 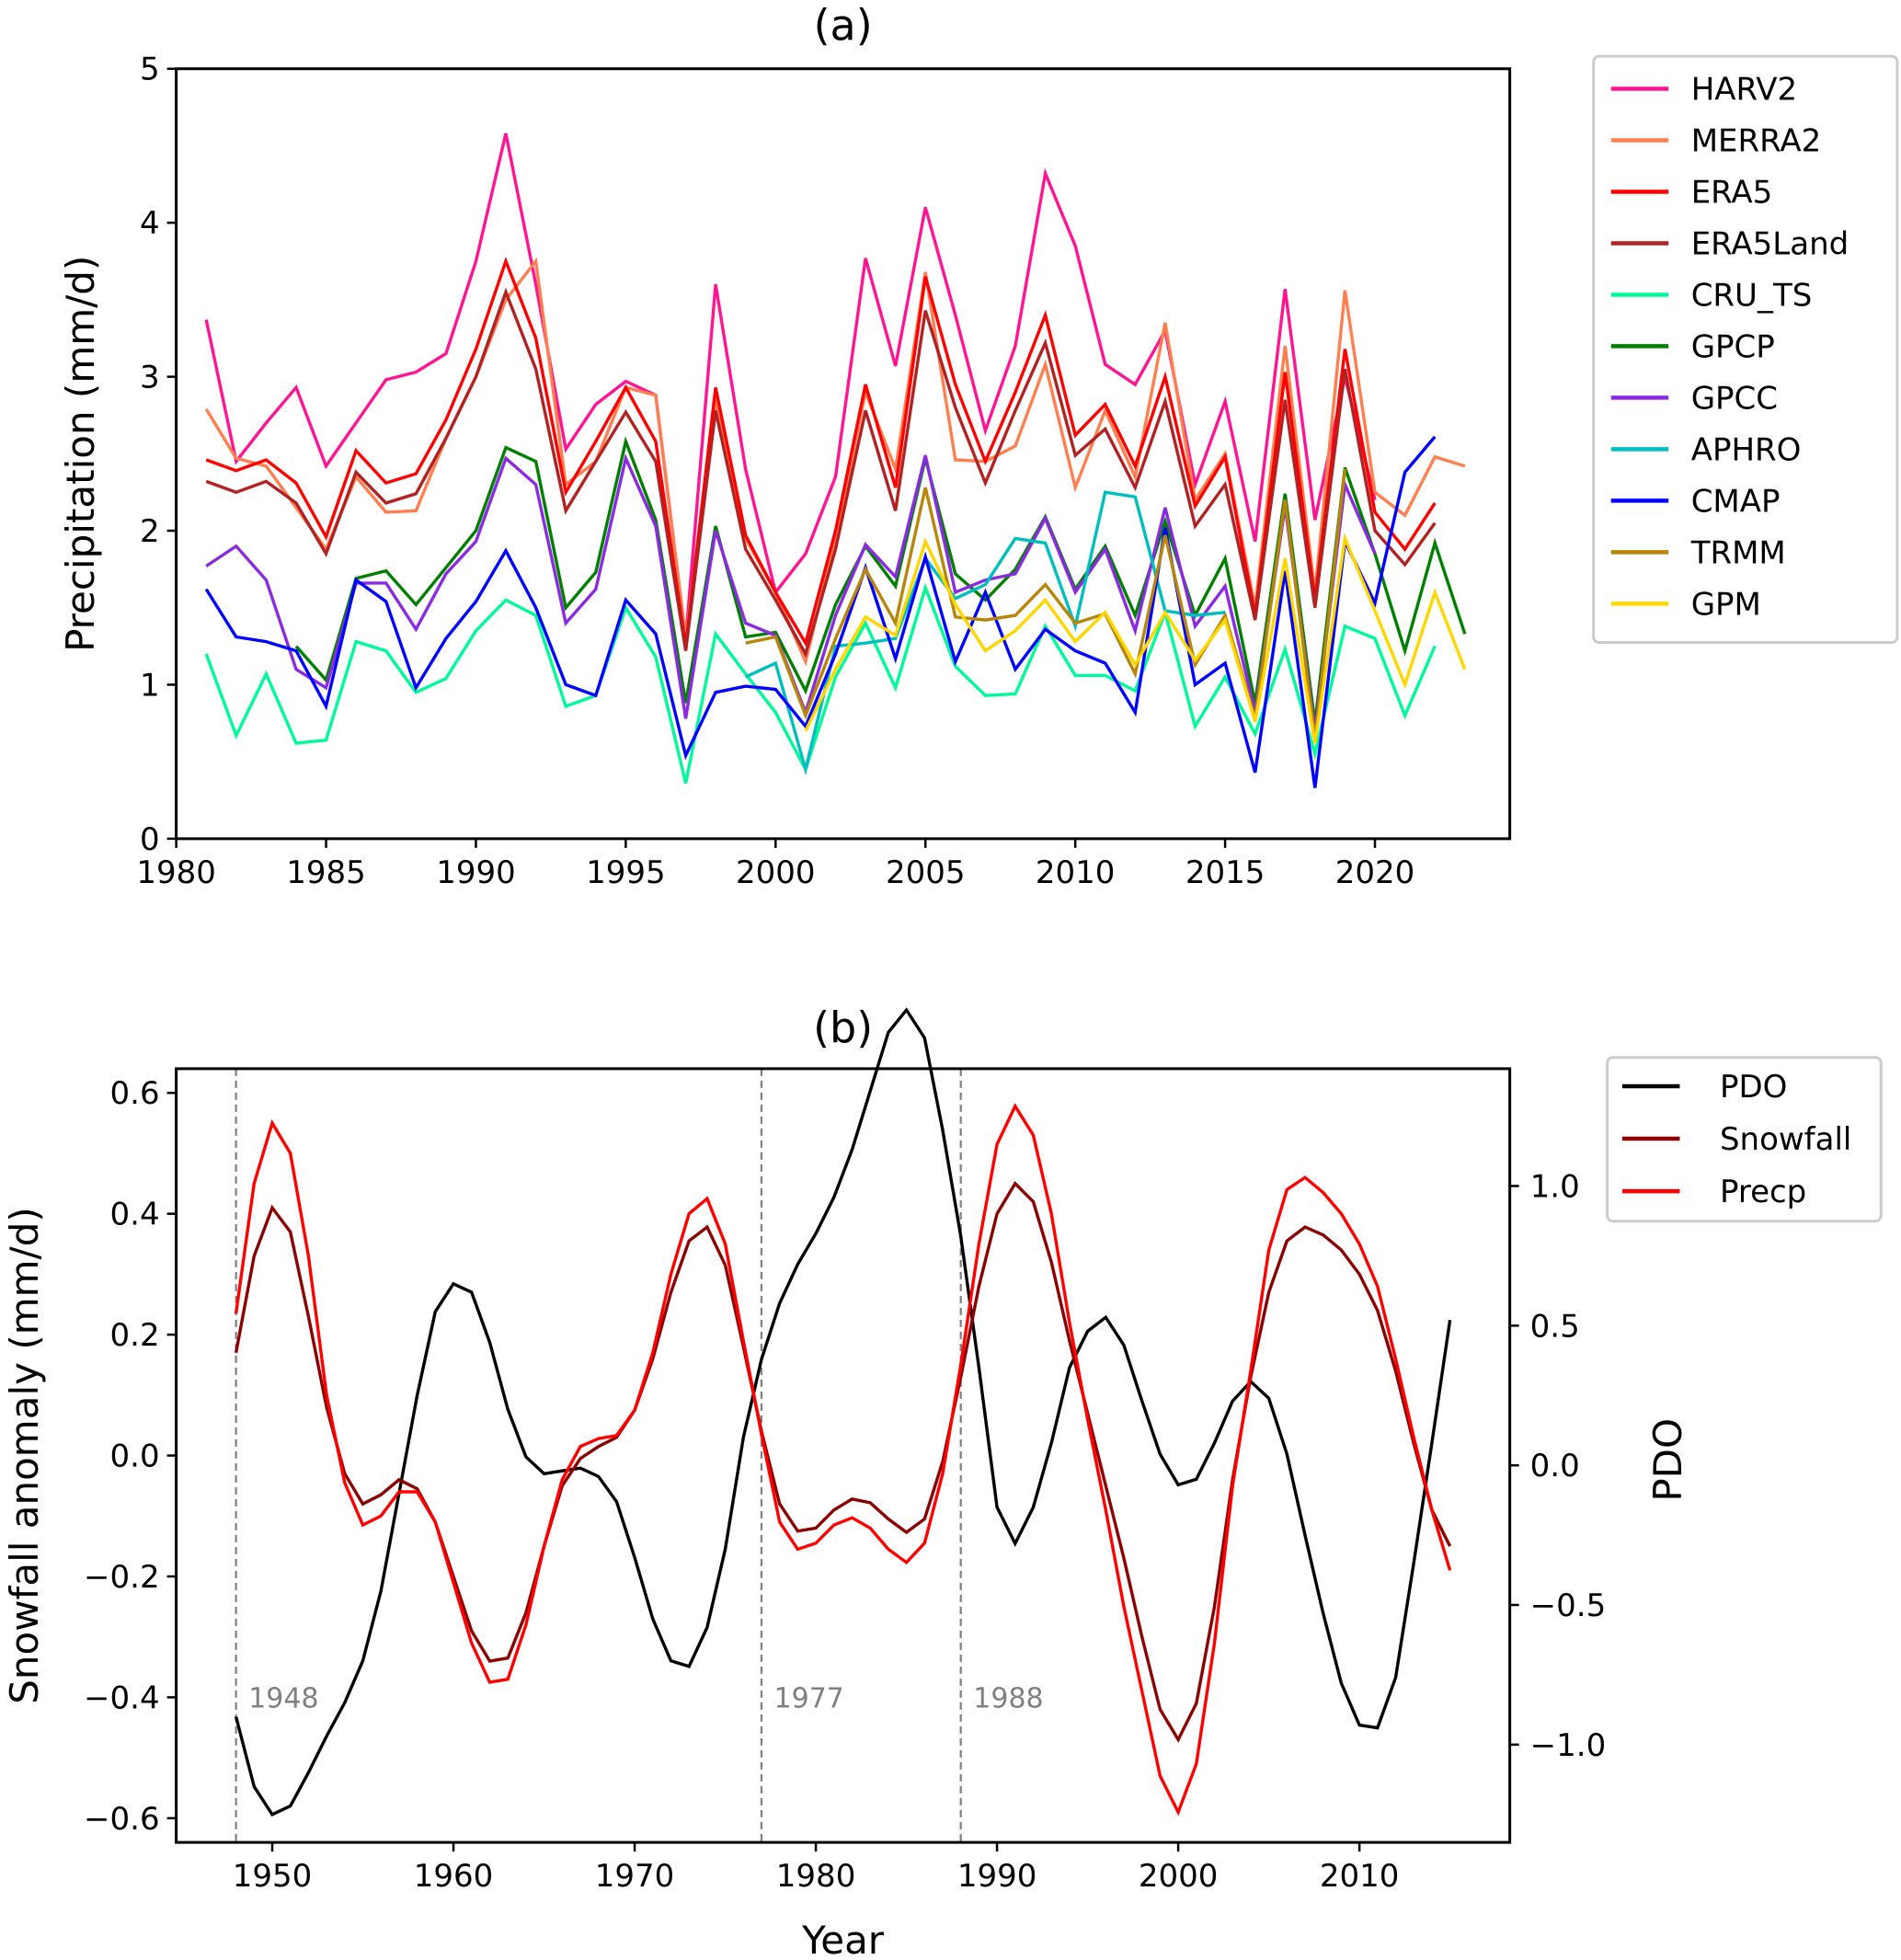 What do you see at coordinates (273, 1876) in the screenshot?
I see `x-tick-label: 1950` at bounding box center [273, 1876].